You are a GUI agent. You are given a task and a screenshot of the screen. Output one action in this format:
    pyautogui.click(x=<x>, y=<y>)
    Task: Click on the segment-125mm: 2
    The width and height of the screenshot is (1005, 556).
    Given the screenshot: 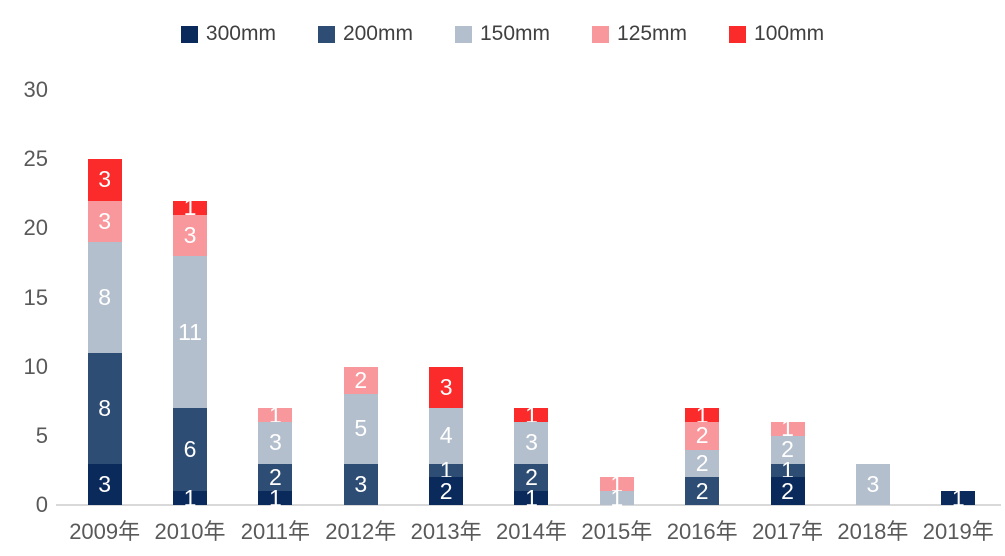 What is the action you would take?
    pyautogui.click(x=702, y=436)
    